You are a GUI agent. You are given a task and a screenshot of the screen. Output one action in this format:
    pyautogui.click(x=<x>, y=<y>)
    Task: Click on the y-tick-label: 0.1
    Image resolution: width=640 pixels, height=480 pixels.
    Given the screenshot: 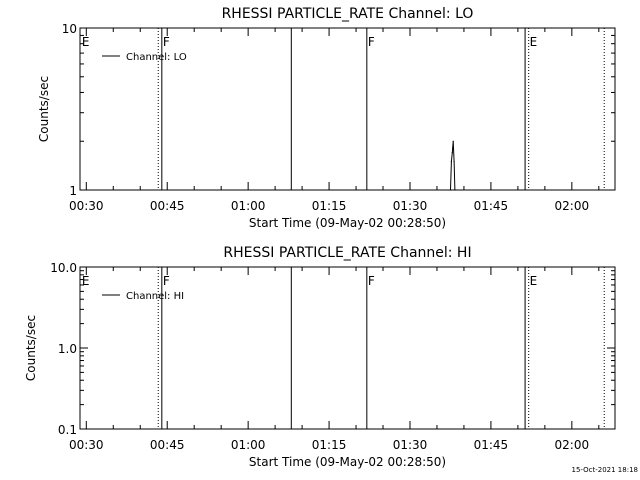 What is the action you would take?
    pyautogui.click(x=67, y=430)
    